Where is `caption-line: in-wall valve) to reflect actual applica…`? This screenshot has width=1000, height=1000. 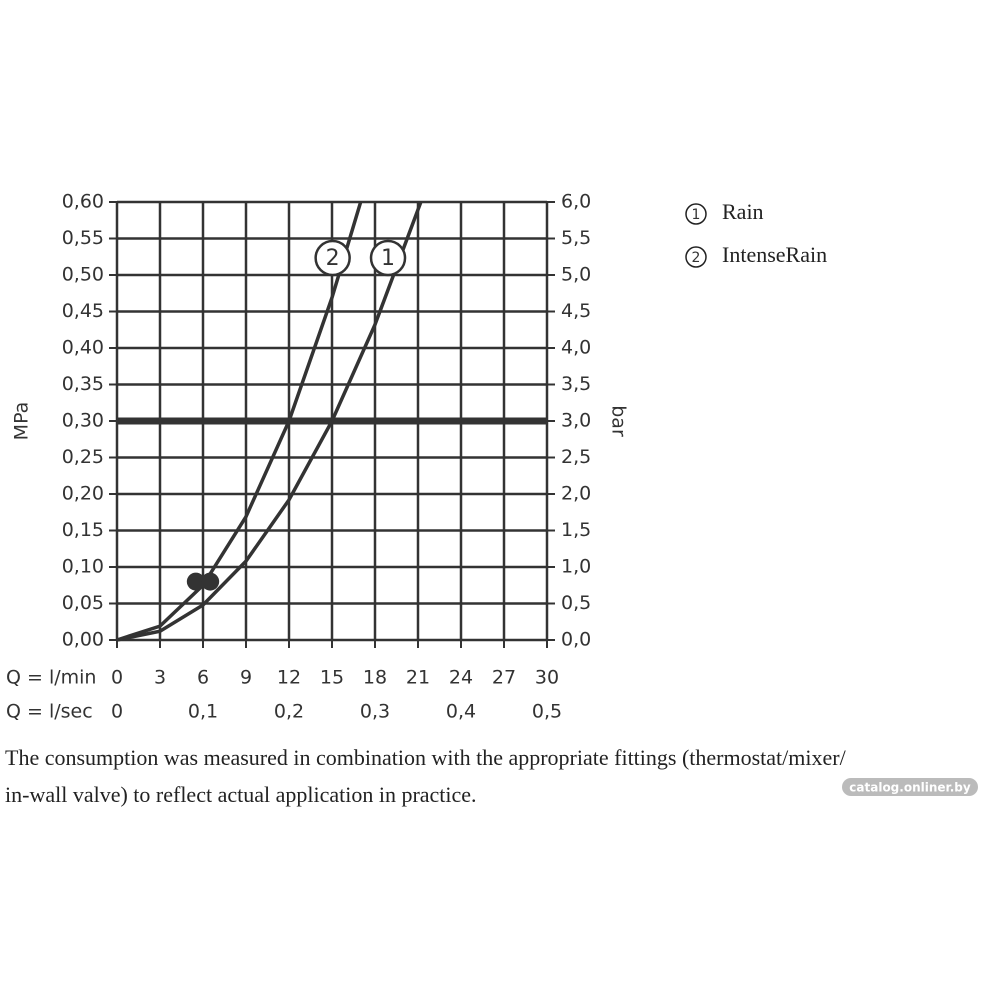
caption-line: in-wall valve) to reflect actual applica… is located at coordinates (241, 794).